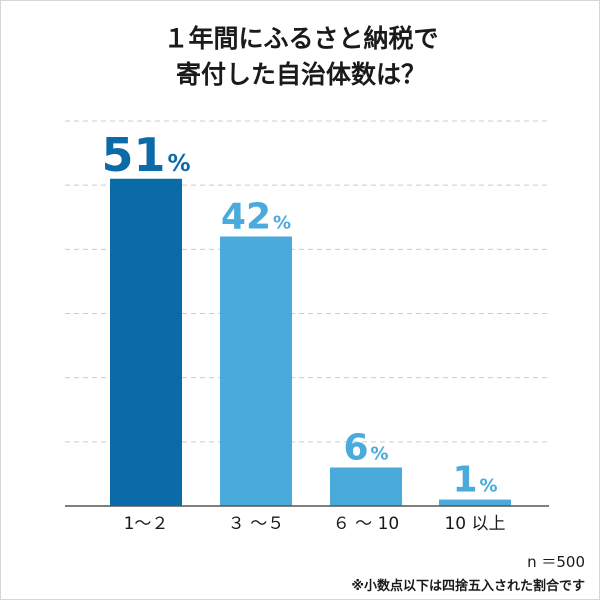  I want to click on value-label-4: 1%, so click(474, 480).